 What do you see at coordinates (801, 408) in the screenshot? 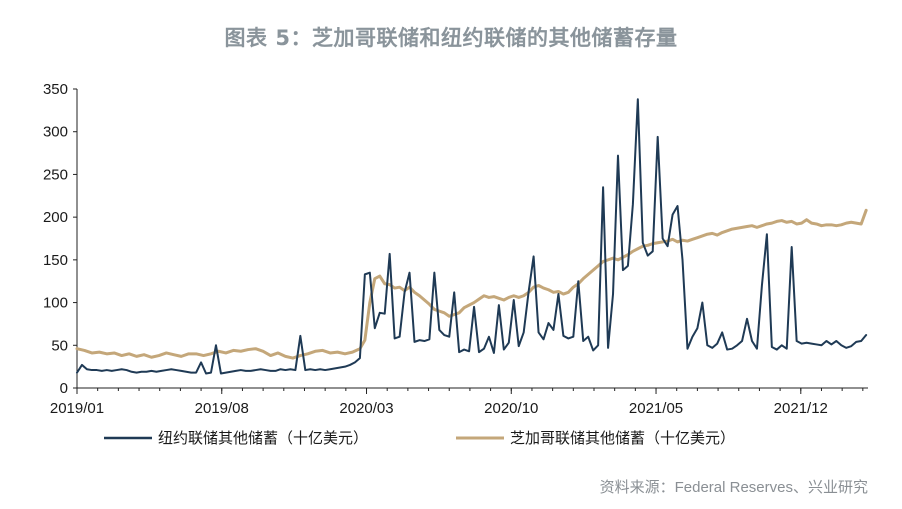
I see `x-tick-label: 2021/12` at bounding box center [801, 408].